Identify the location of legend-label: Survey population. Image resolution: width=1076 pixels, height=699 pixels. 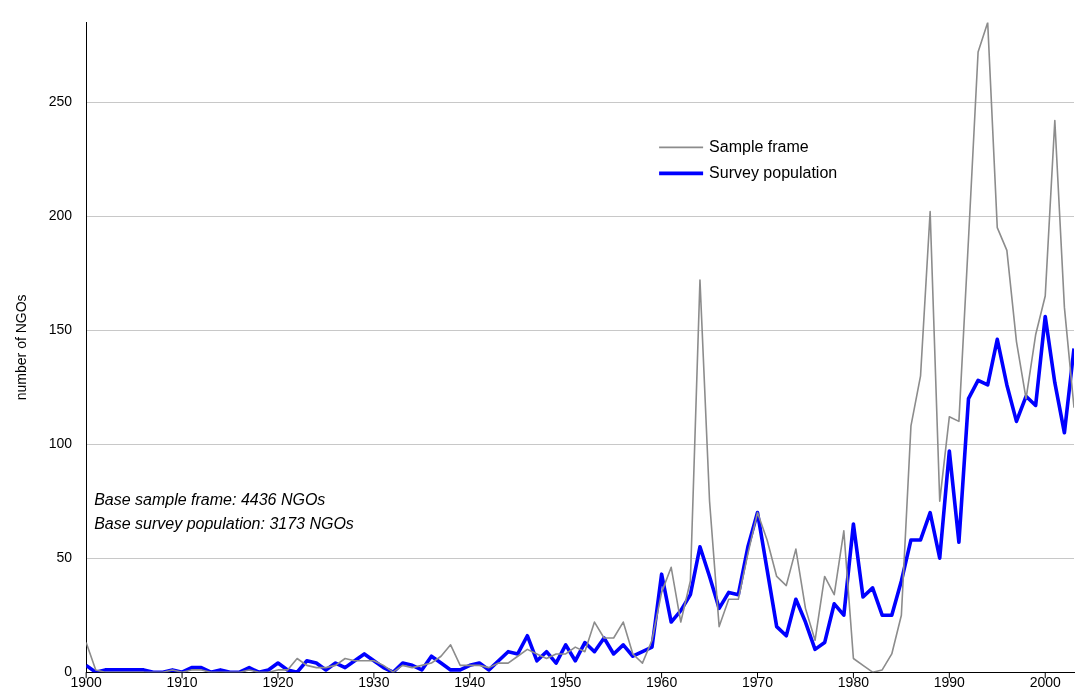
(773, 172).